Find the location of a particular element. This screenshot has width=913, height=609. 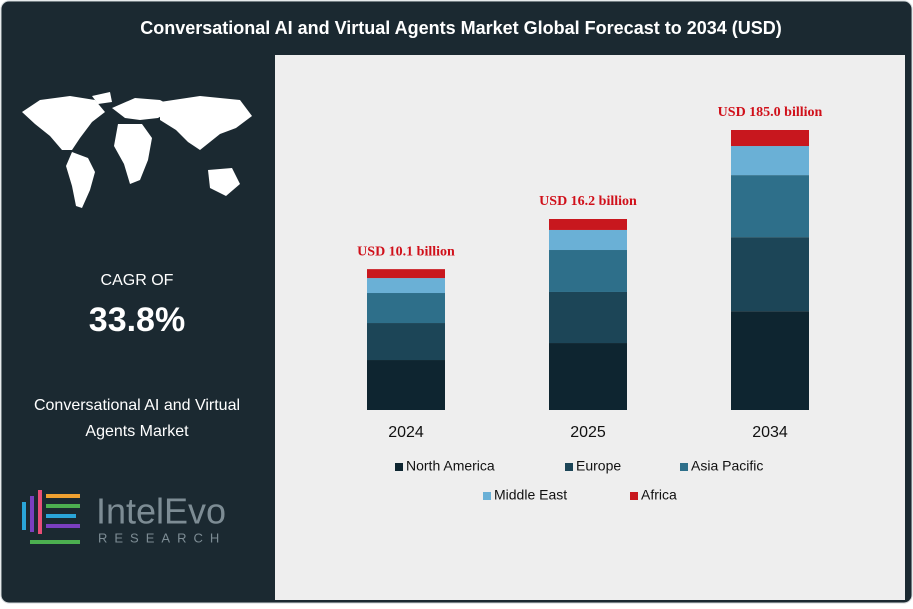

legend-label: Europe is located at coordinates (598, 466).